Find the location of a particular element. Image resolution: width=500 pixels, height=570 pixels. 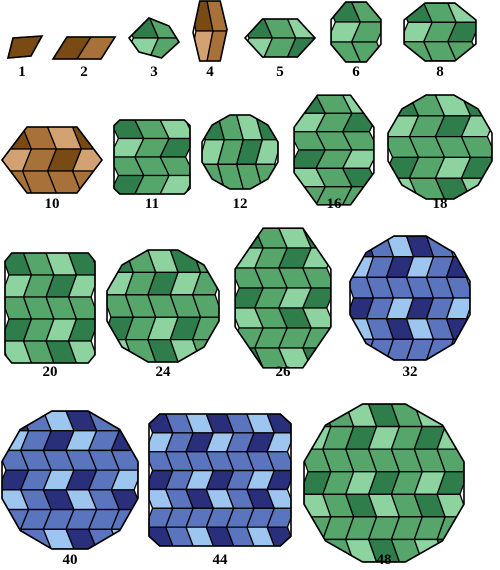

panel-label-32: 32 is located at coordinates (410, 372).